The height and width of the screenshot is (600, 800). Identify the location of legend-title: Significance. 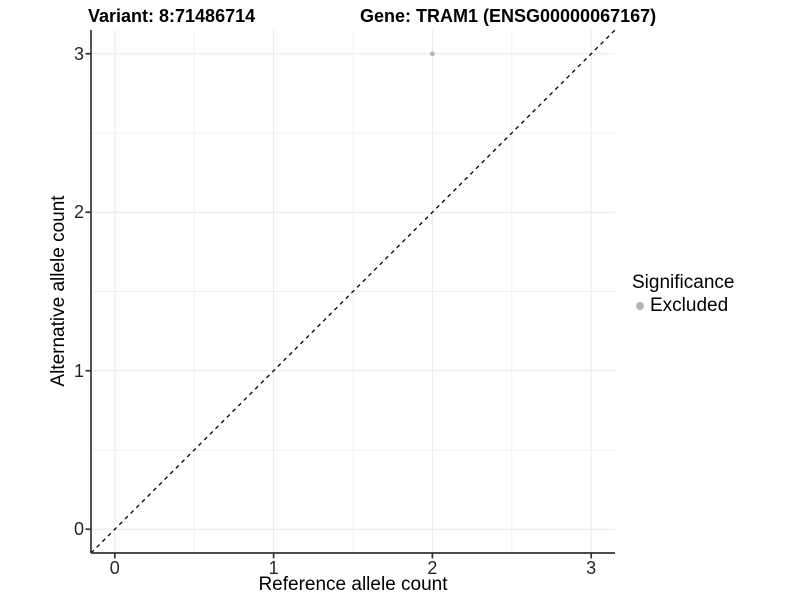
(683, 282).